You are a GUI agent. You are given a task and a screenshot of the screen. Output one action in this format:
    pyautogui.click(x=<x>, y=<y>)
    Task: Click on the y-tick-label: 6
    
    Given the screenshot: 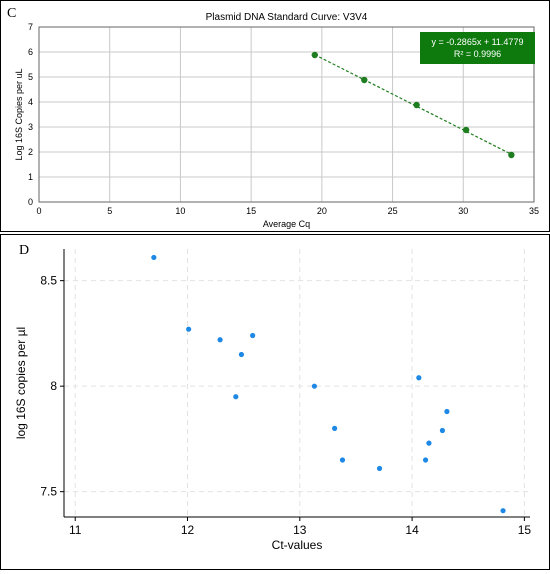 What is the action you would take?
    pyautogui.click(x=30, y=52)
    